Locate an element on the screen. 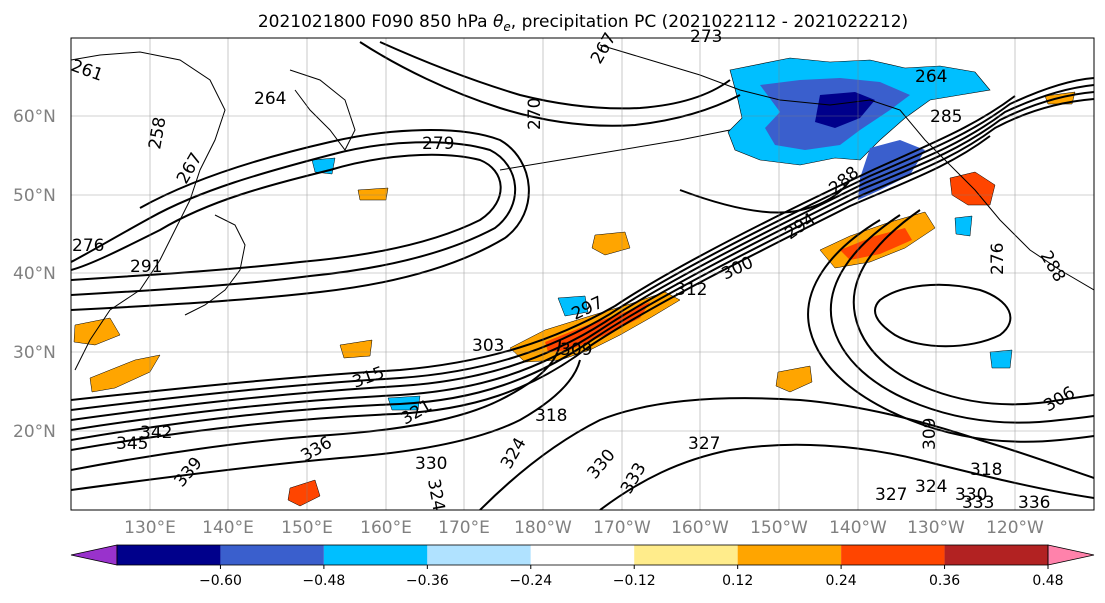 The width and height of the screenshot is (1105, 603). contour-label: 342 is located at coordinates (156, 433).